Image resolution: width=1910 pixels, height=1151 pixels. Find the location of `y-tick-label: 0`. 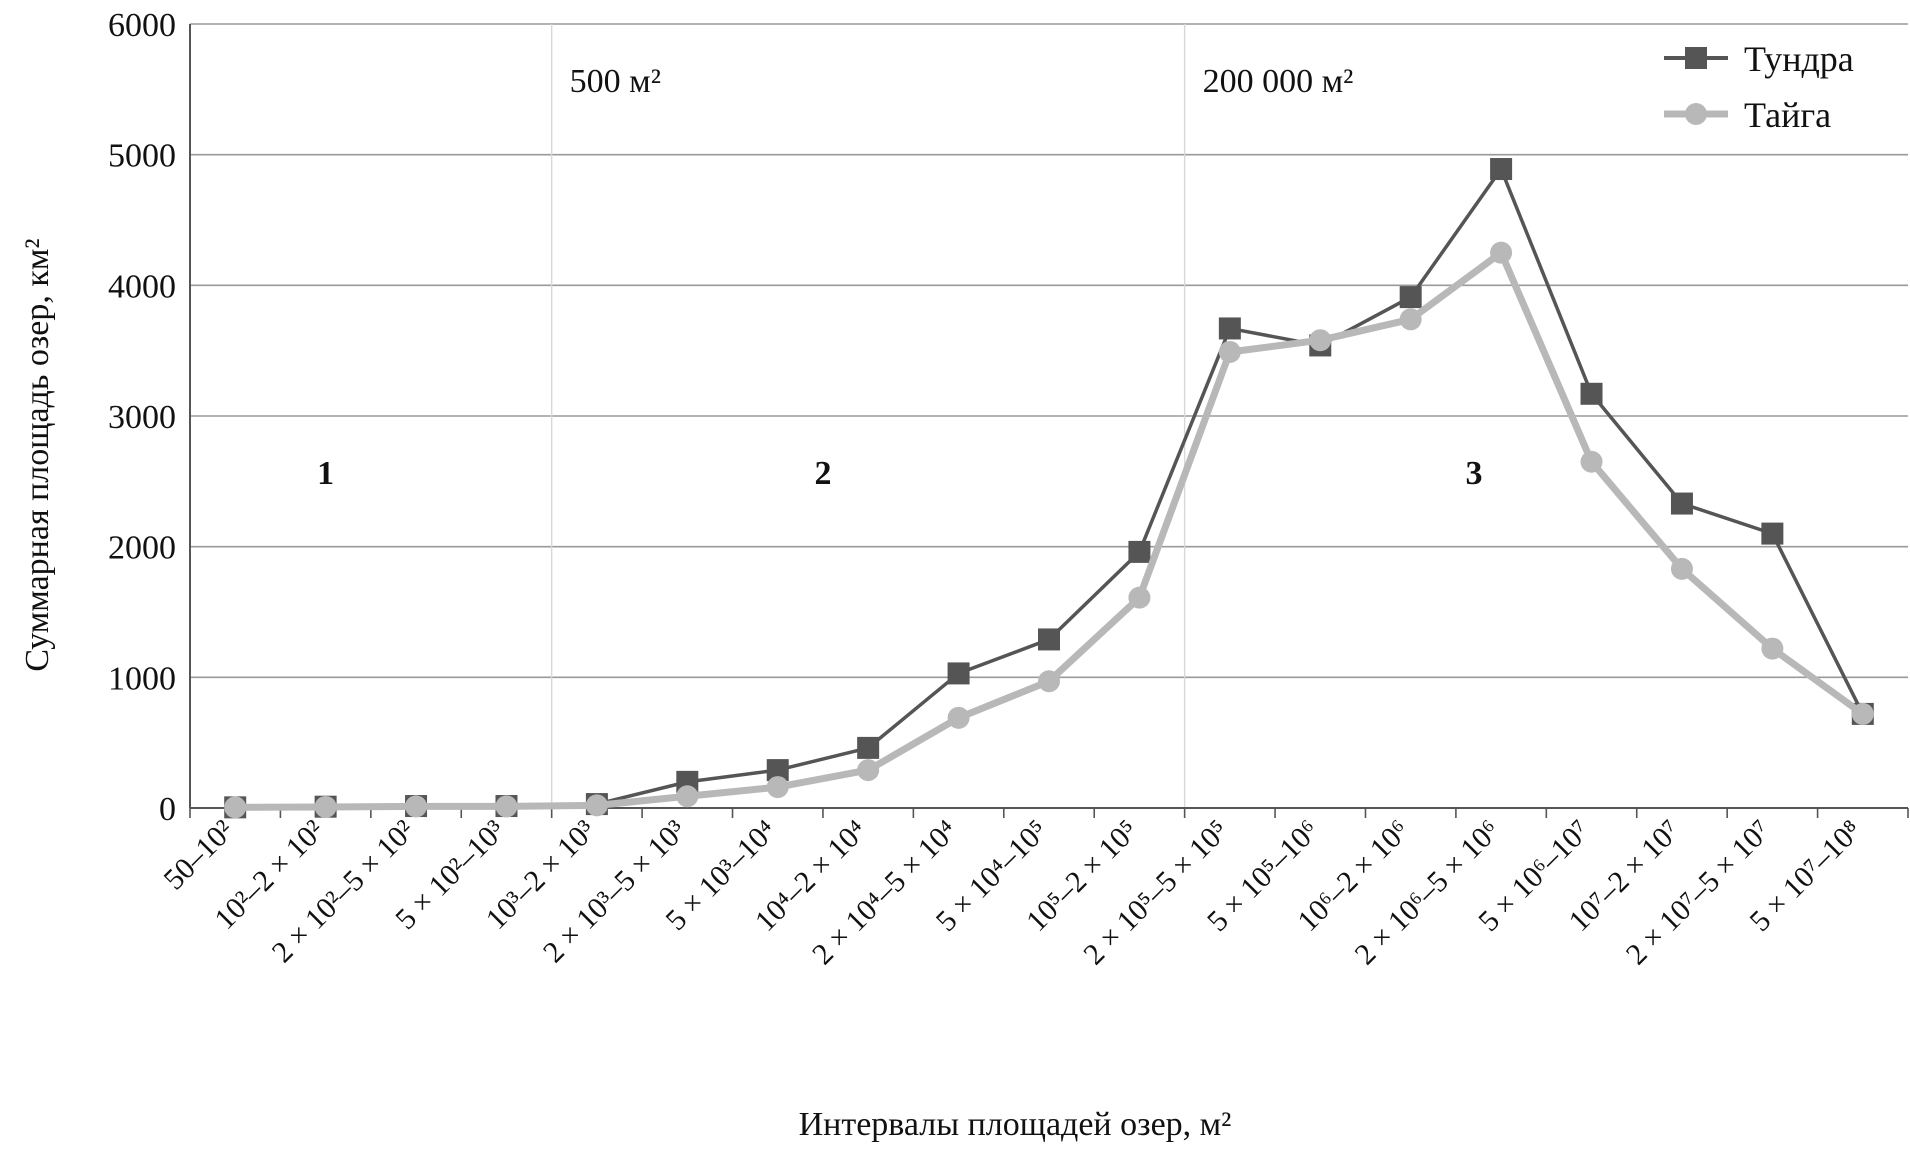

y-tick-label: 0 is located at coordinates (167, 809).